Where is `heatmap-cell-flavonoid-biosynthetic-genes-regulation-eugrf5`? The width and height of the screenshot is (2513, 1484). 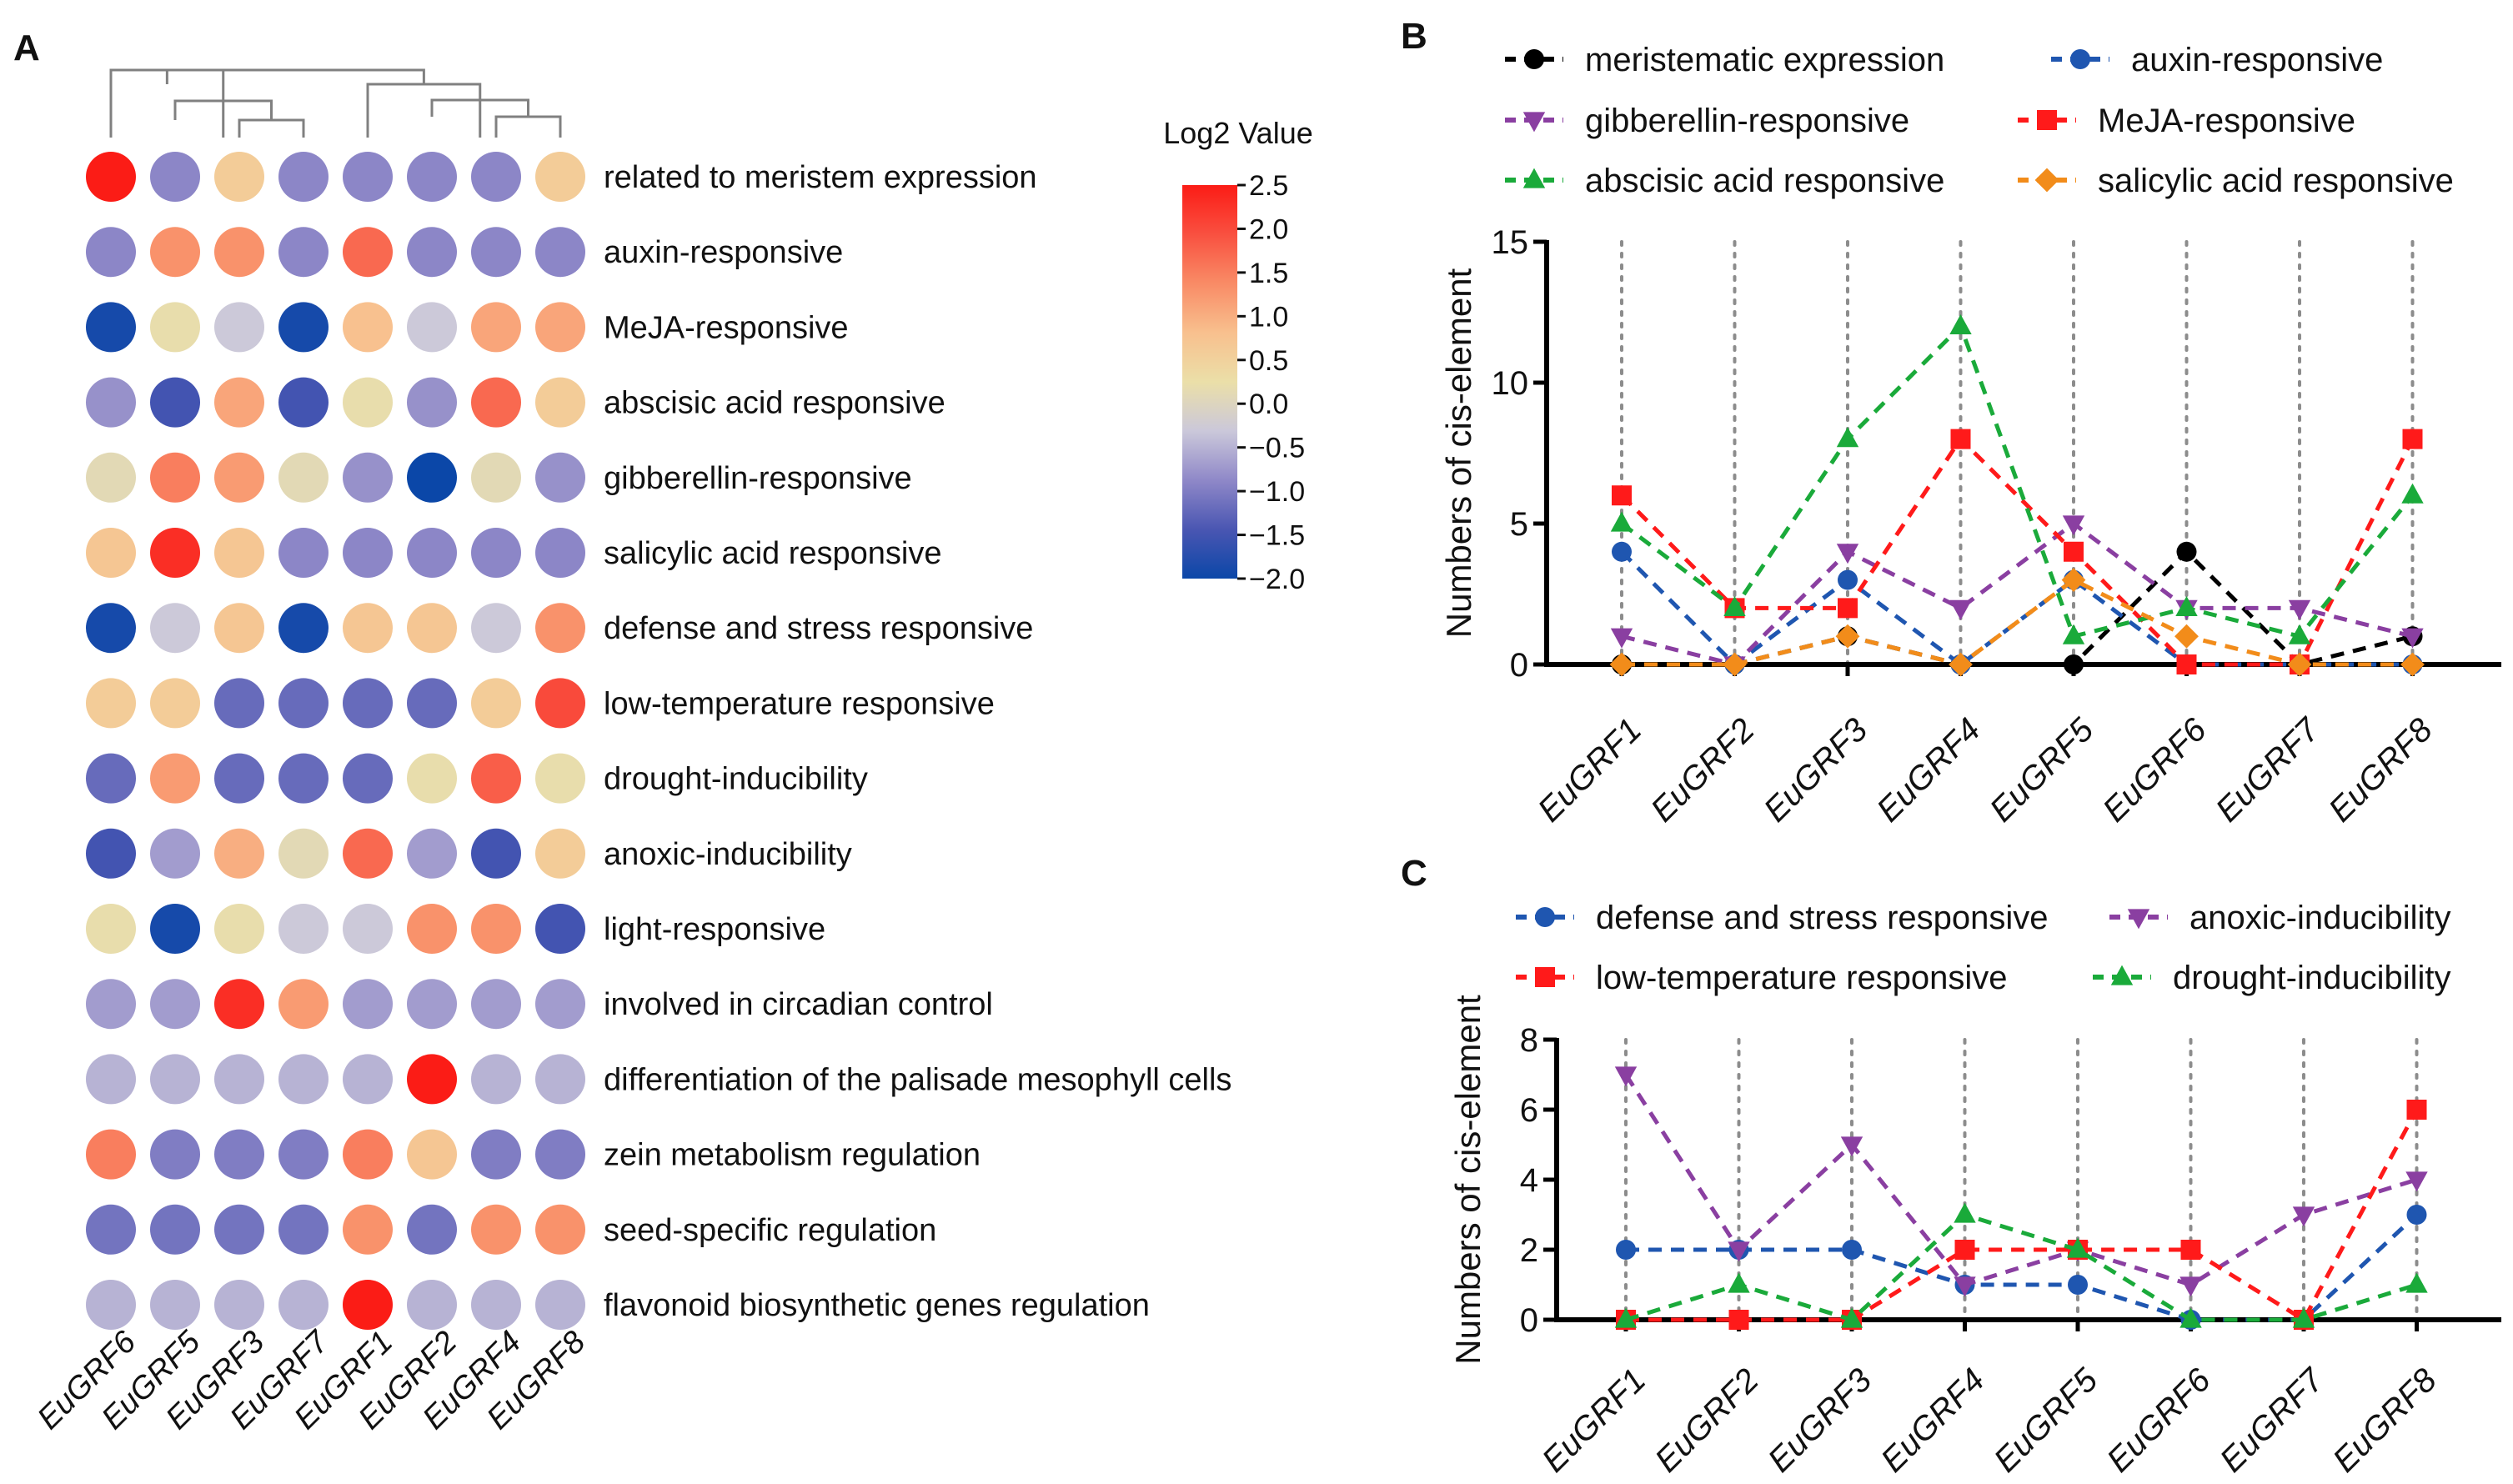 heatmap-cell-flavonoid-biosynthetic-genes-regulation-eugrf5 is located at coordinates (175, 1305).